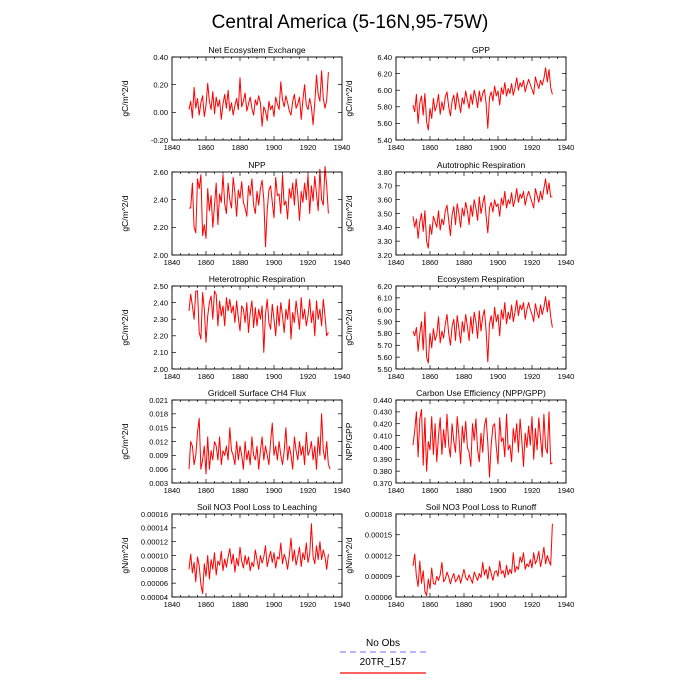 The width and height of the screenshot is (700, 700). Describe the element at coordinates (158, 400) in the screenshot. I see `y-tick-label: 0.021` at that location.